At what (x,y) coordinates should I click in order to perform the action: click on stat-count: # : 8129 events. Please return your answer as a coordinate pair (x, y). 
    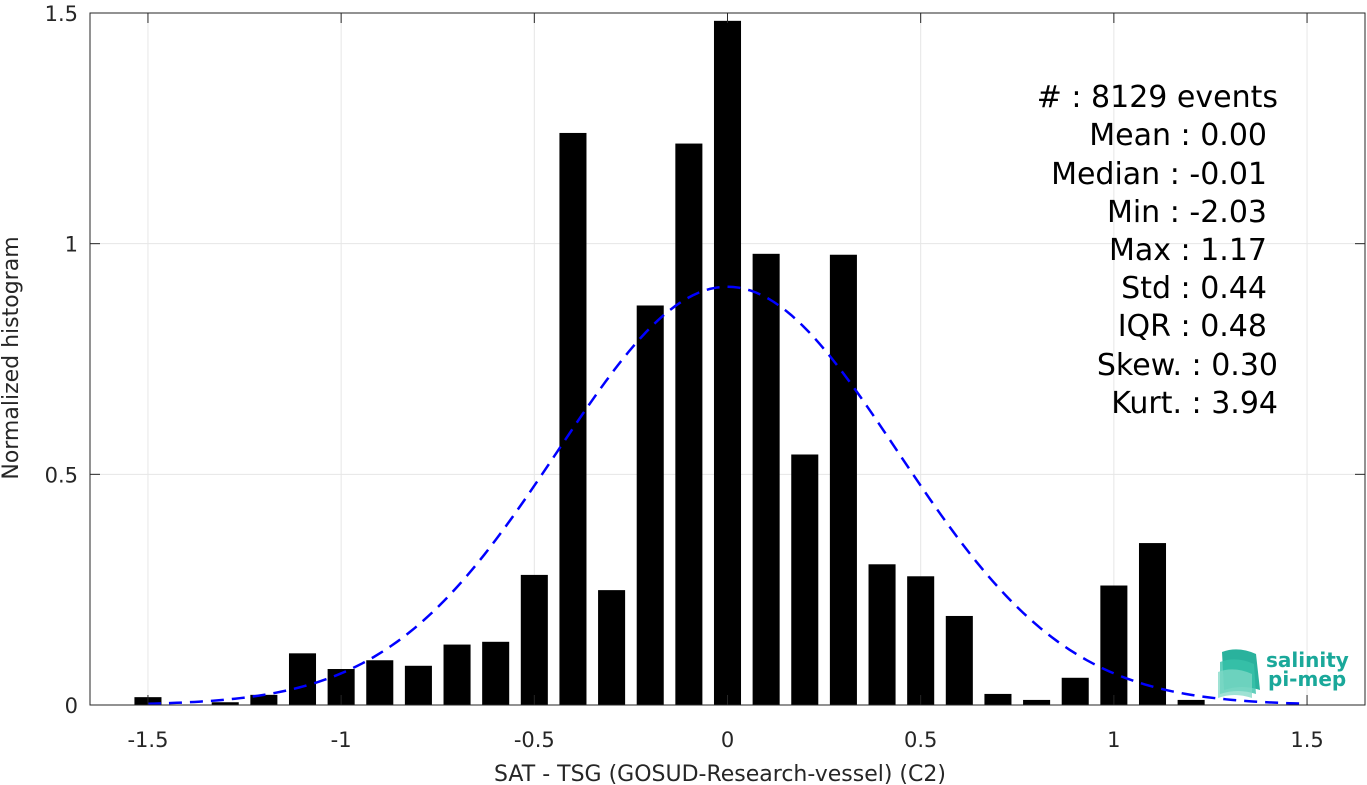
    Looking at the image, I should click on (1157, 97).